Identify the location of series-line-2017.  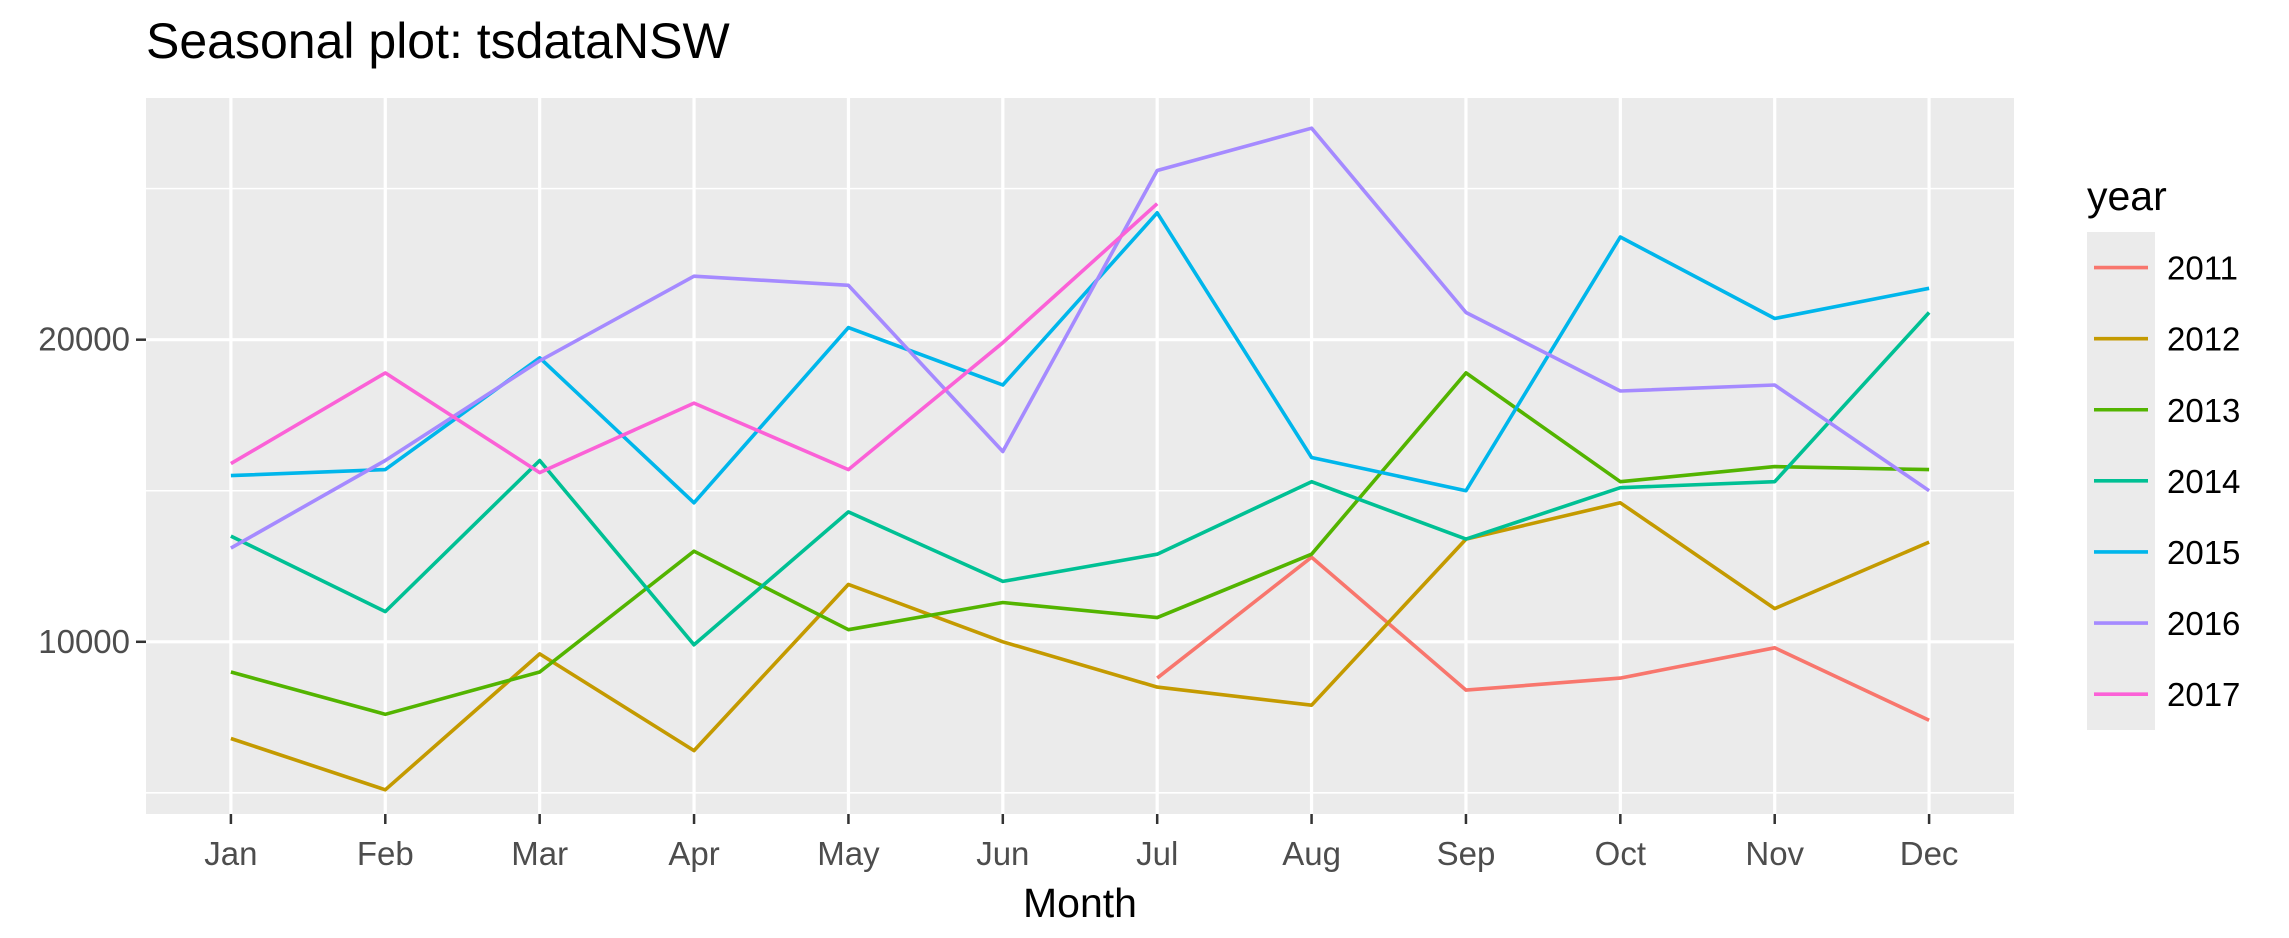
(694, 338).